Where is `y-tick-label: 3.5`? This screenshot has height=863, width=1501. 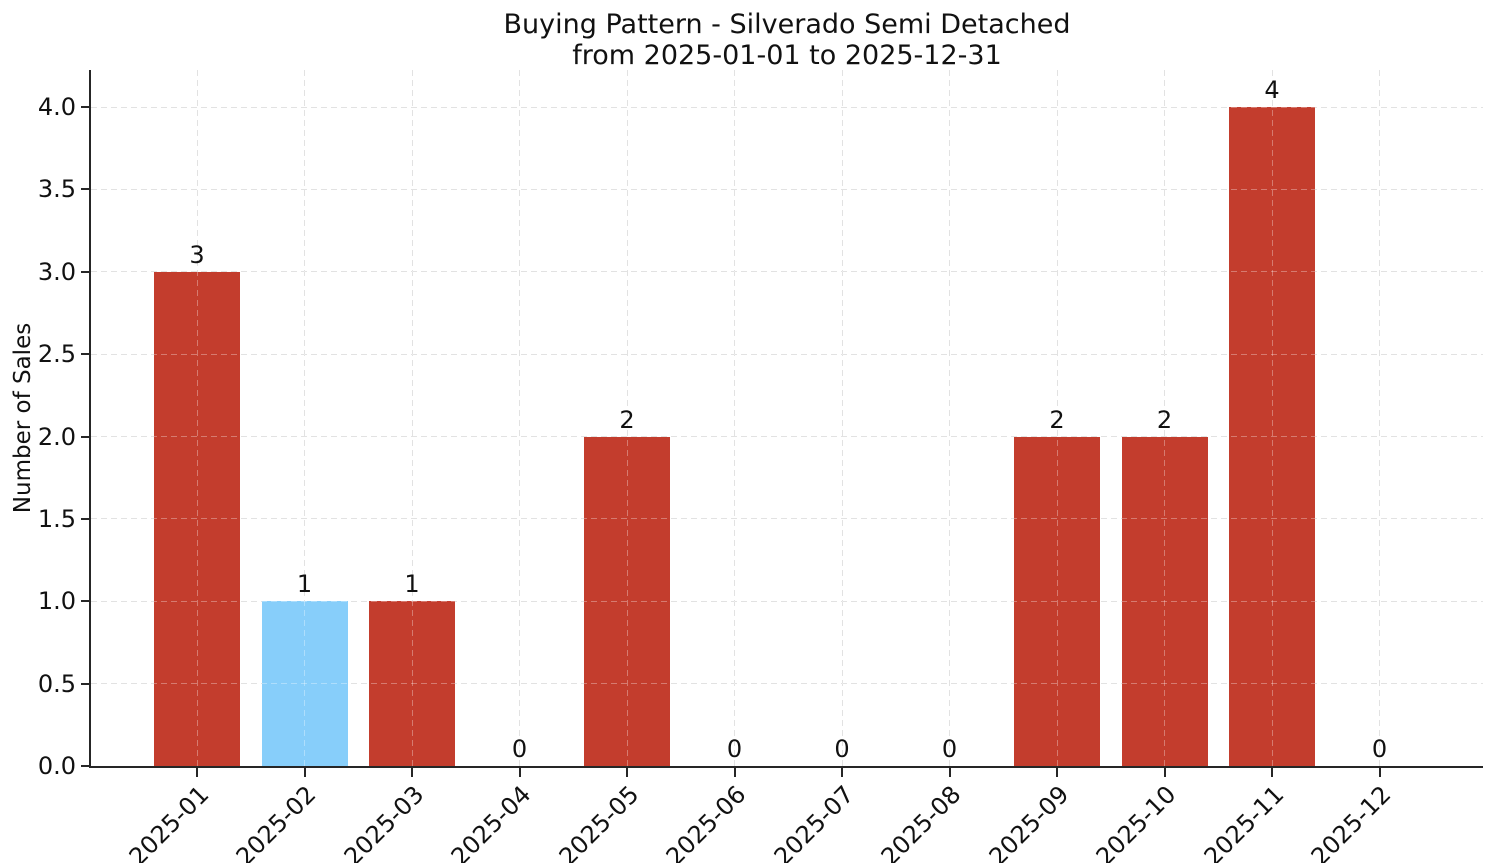
y-tick-label: 3.5 is located at coordinates (56, 189).